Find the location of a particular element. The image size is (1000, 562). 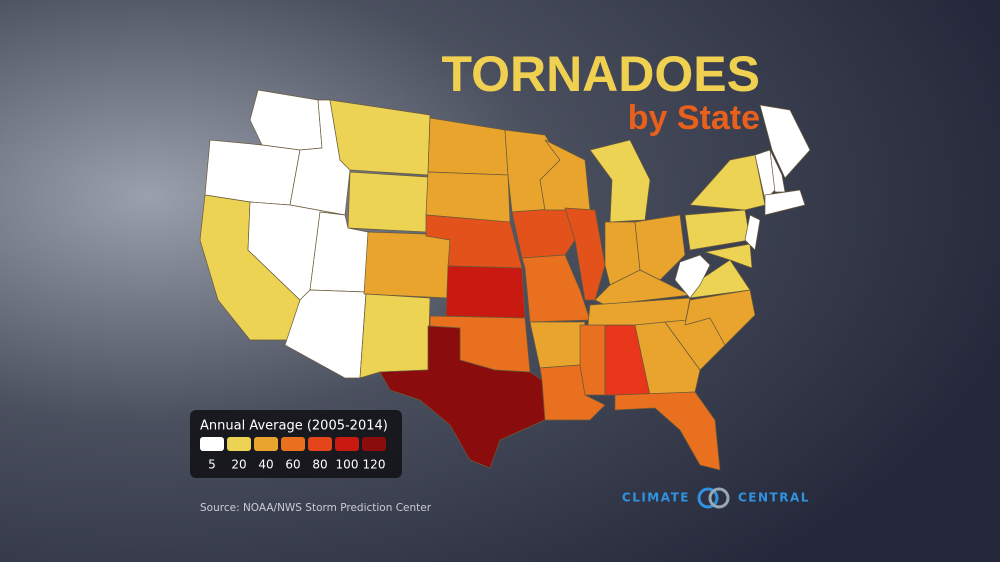

logo: CLIMATE CENTRAL is located at coordinates (716, 498).